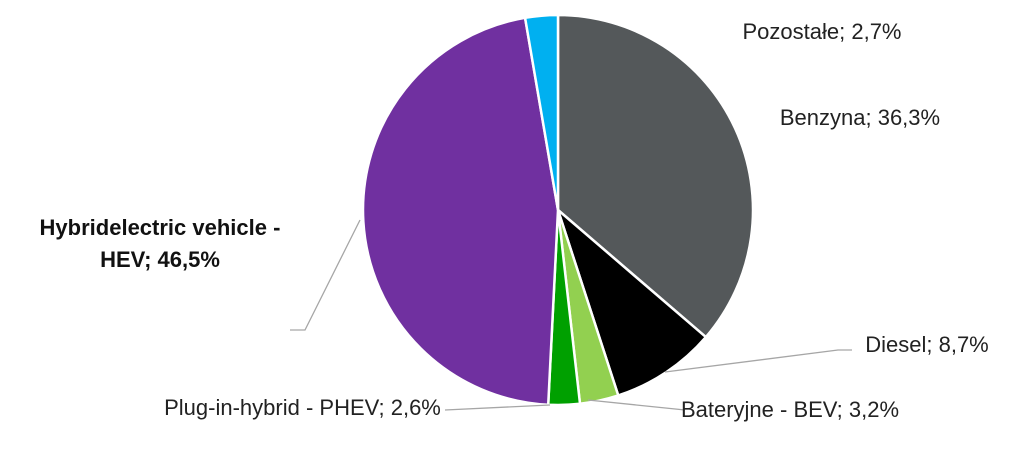 The width and height of the screenshot is (1014, 459). What do you see at coordinates (302, 407) in the screenshot?
I see `data-label: Plug-in-hybrid - PHEV; 2,6%` at bounding box center [302, 407].